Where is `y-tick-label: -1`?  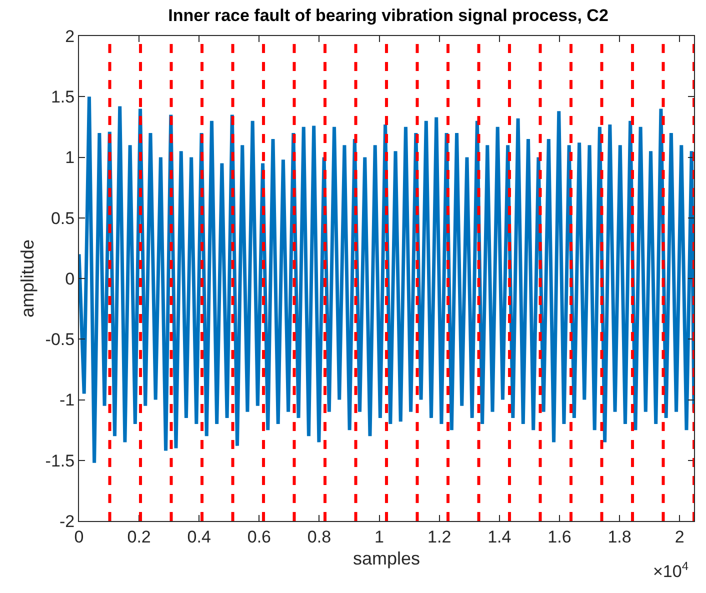
y-tick-label: -1 is located at coordinates (67, 400).